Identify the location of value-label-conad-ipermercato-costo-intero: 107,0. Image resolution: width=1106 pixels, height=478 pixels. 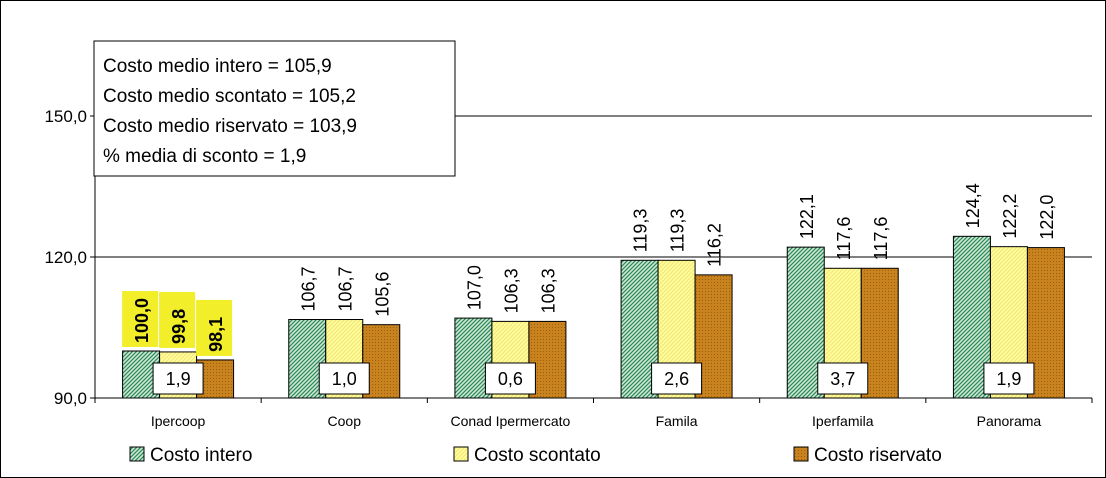
(474, 287).